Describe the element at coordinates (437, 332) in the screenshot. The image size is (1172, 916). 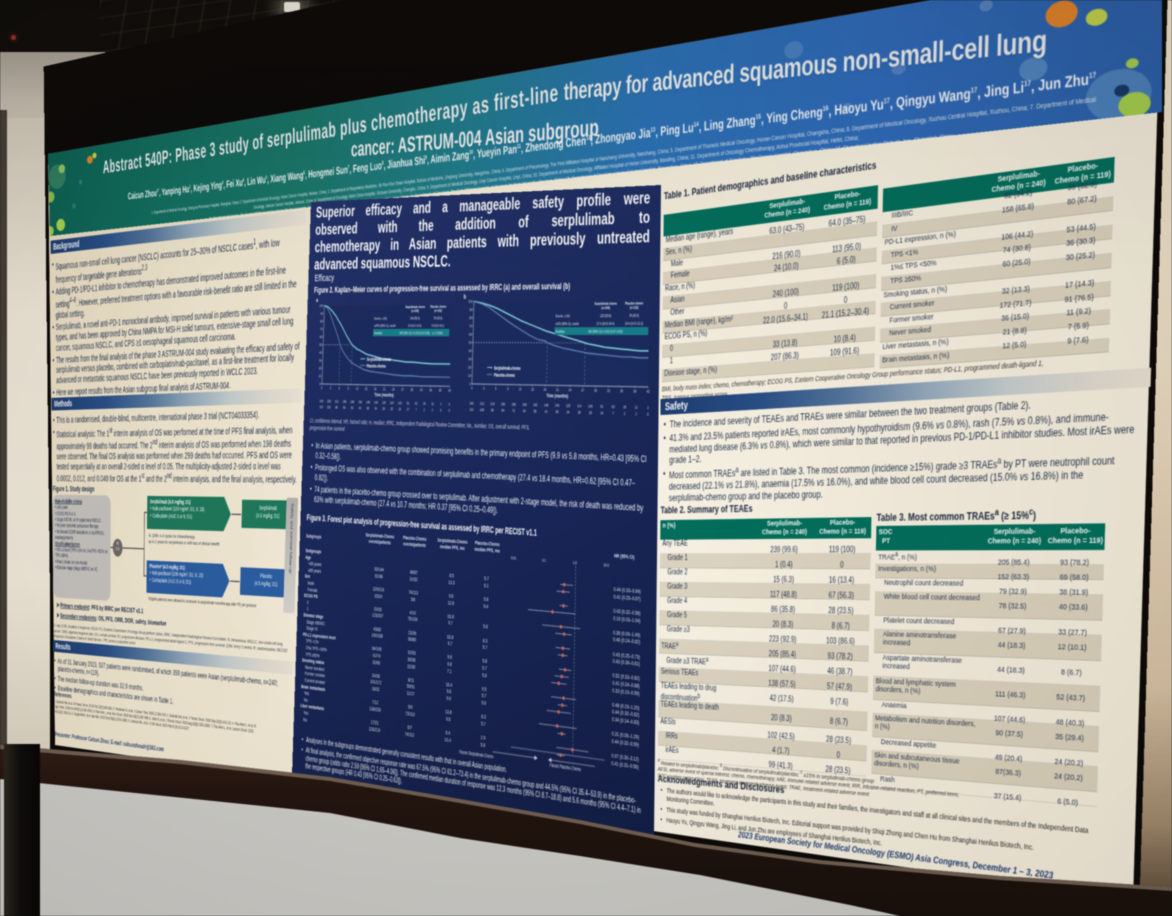
I see `svg-text: p < 0.0001` at that location.